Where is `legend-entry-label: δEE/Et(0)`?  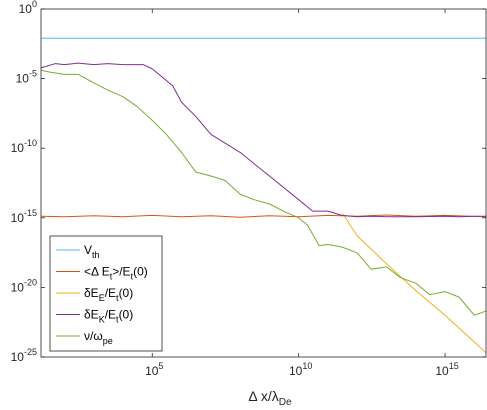
legend-entry-label: δEE/Et(0) is located at coordinates (108, 294).